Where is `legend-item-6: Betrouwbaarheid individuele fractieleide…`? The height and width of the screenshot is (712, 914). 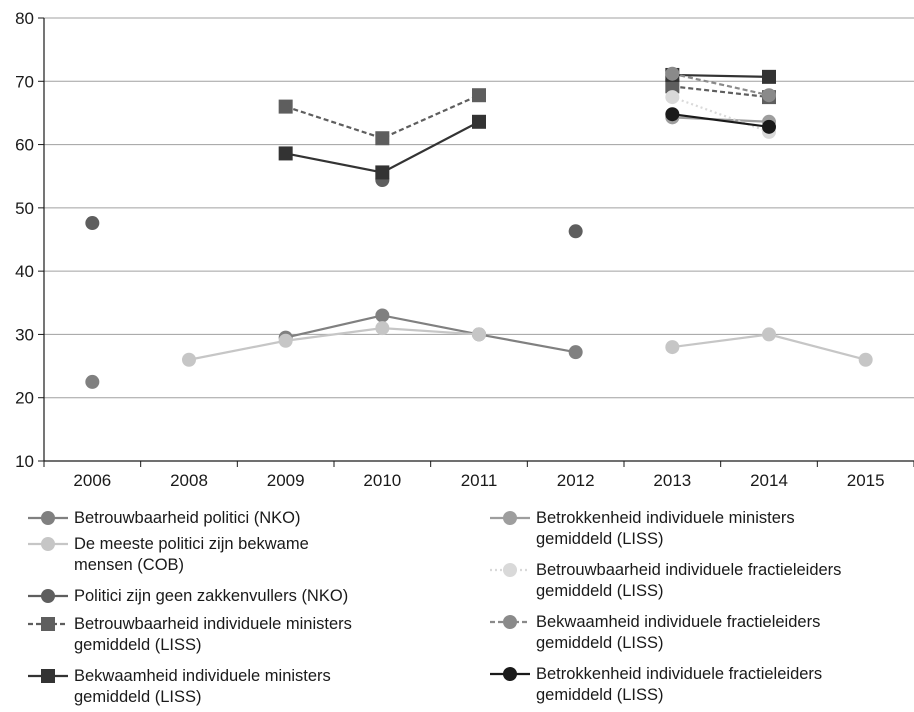 legend-item-6: Betrouwbaarheid individuele fractieleide… is located at coordinates (673, 581).